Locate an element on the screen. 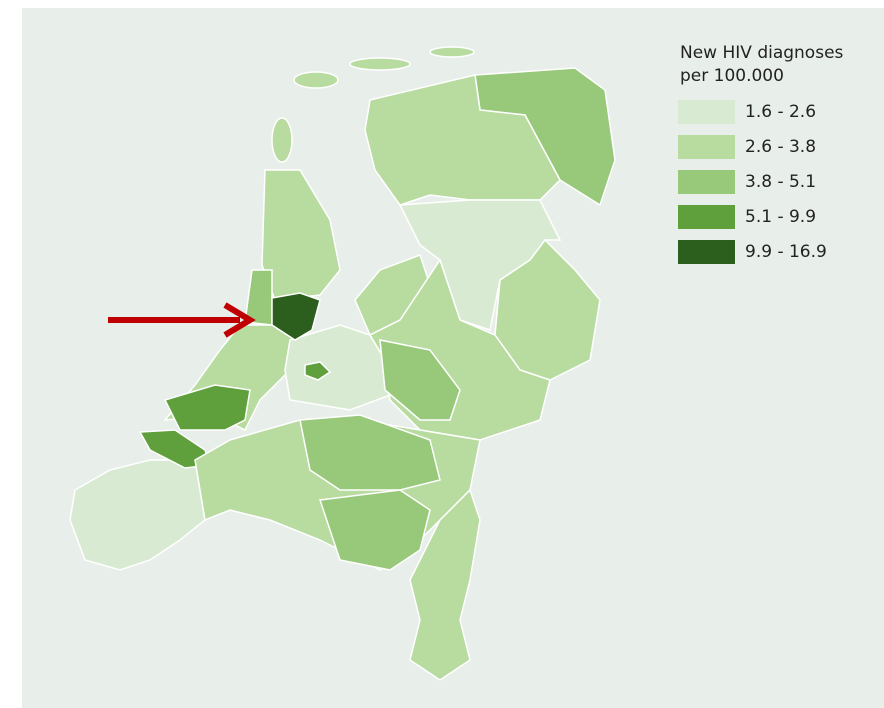 The width and height of the screenshot is (884, 708). legend-title: per 100.000 is located at coordinates (732, 76).